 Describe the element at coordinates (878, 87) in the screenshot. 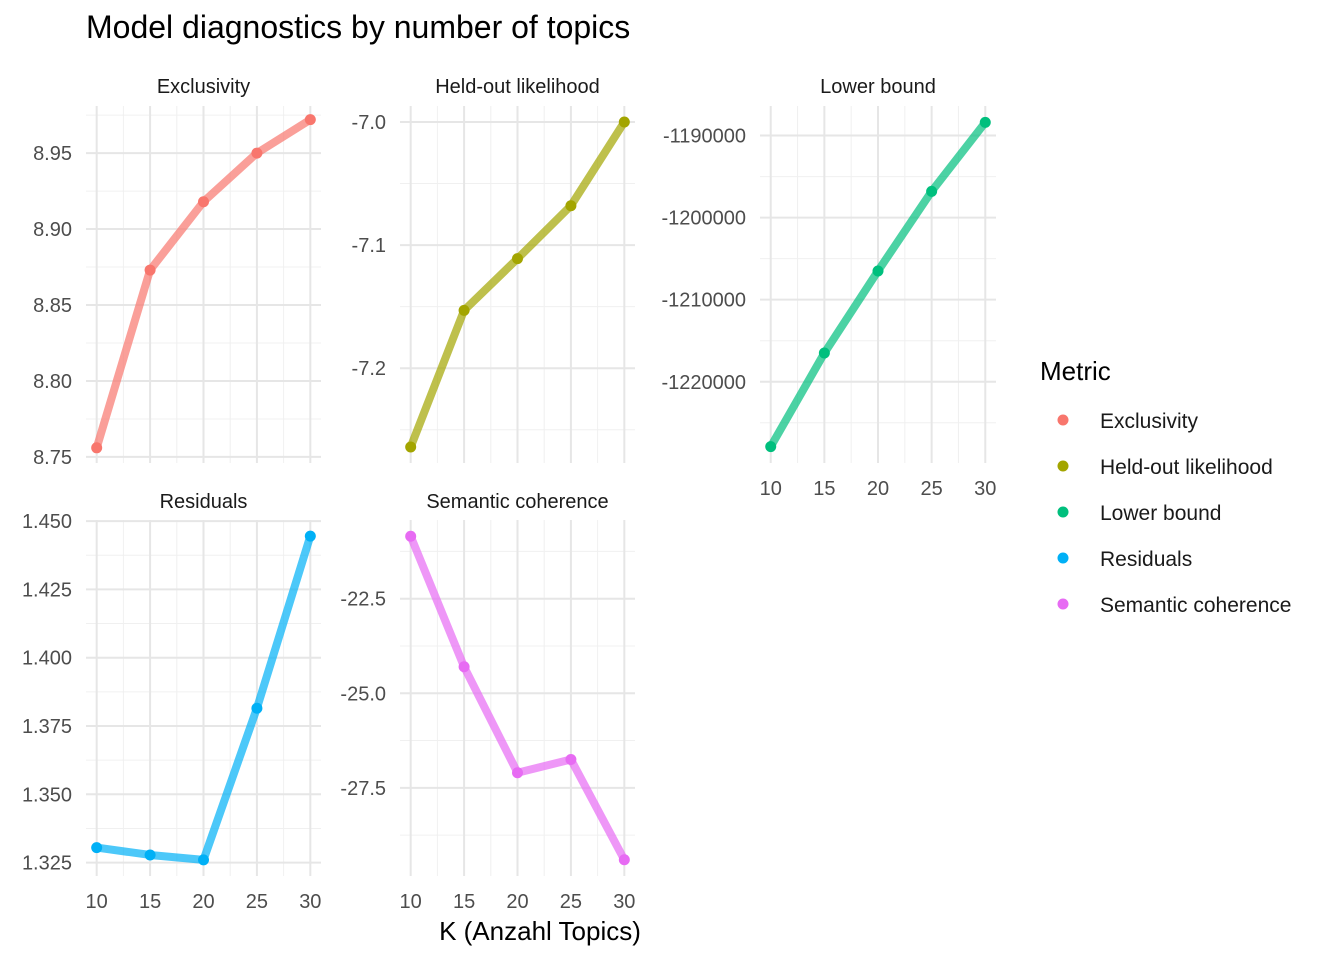

I see `facet-label-lower-bound: Lower bound` at that location.